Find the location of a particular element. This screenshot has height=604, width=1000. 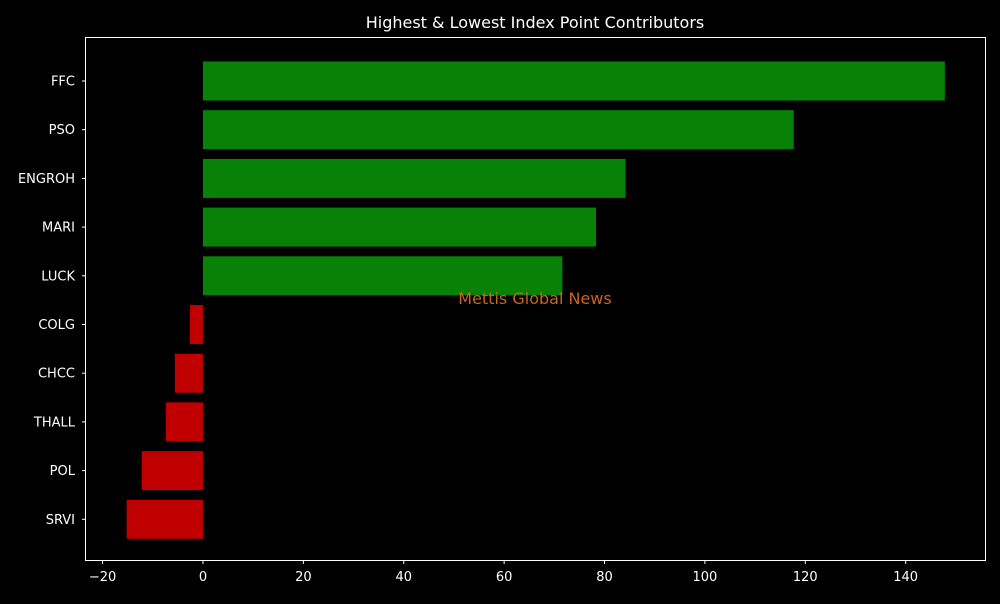

bar-engroh is located at coordinates (414, 178).